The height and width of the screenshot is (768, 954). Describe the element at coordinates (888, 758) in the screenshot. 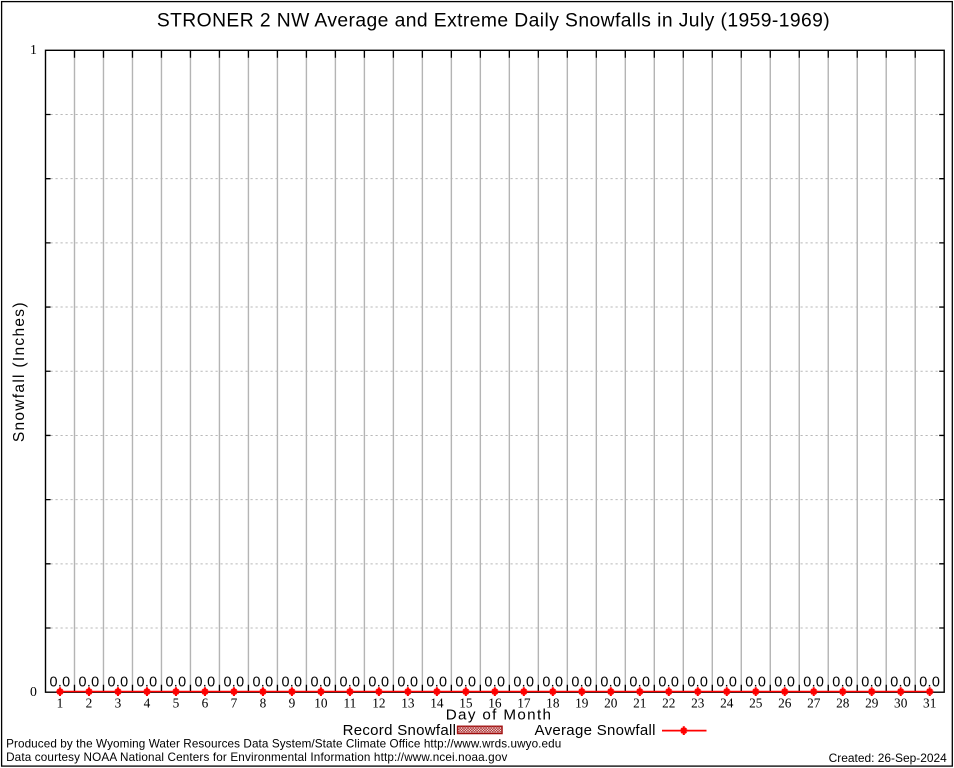

I see `svg-text: Created: 26-Sep-2024` at that location.